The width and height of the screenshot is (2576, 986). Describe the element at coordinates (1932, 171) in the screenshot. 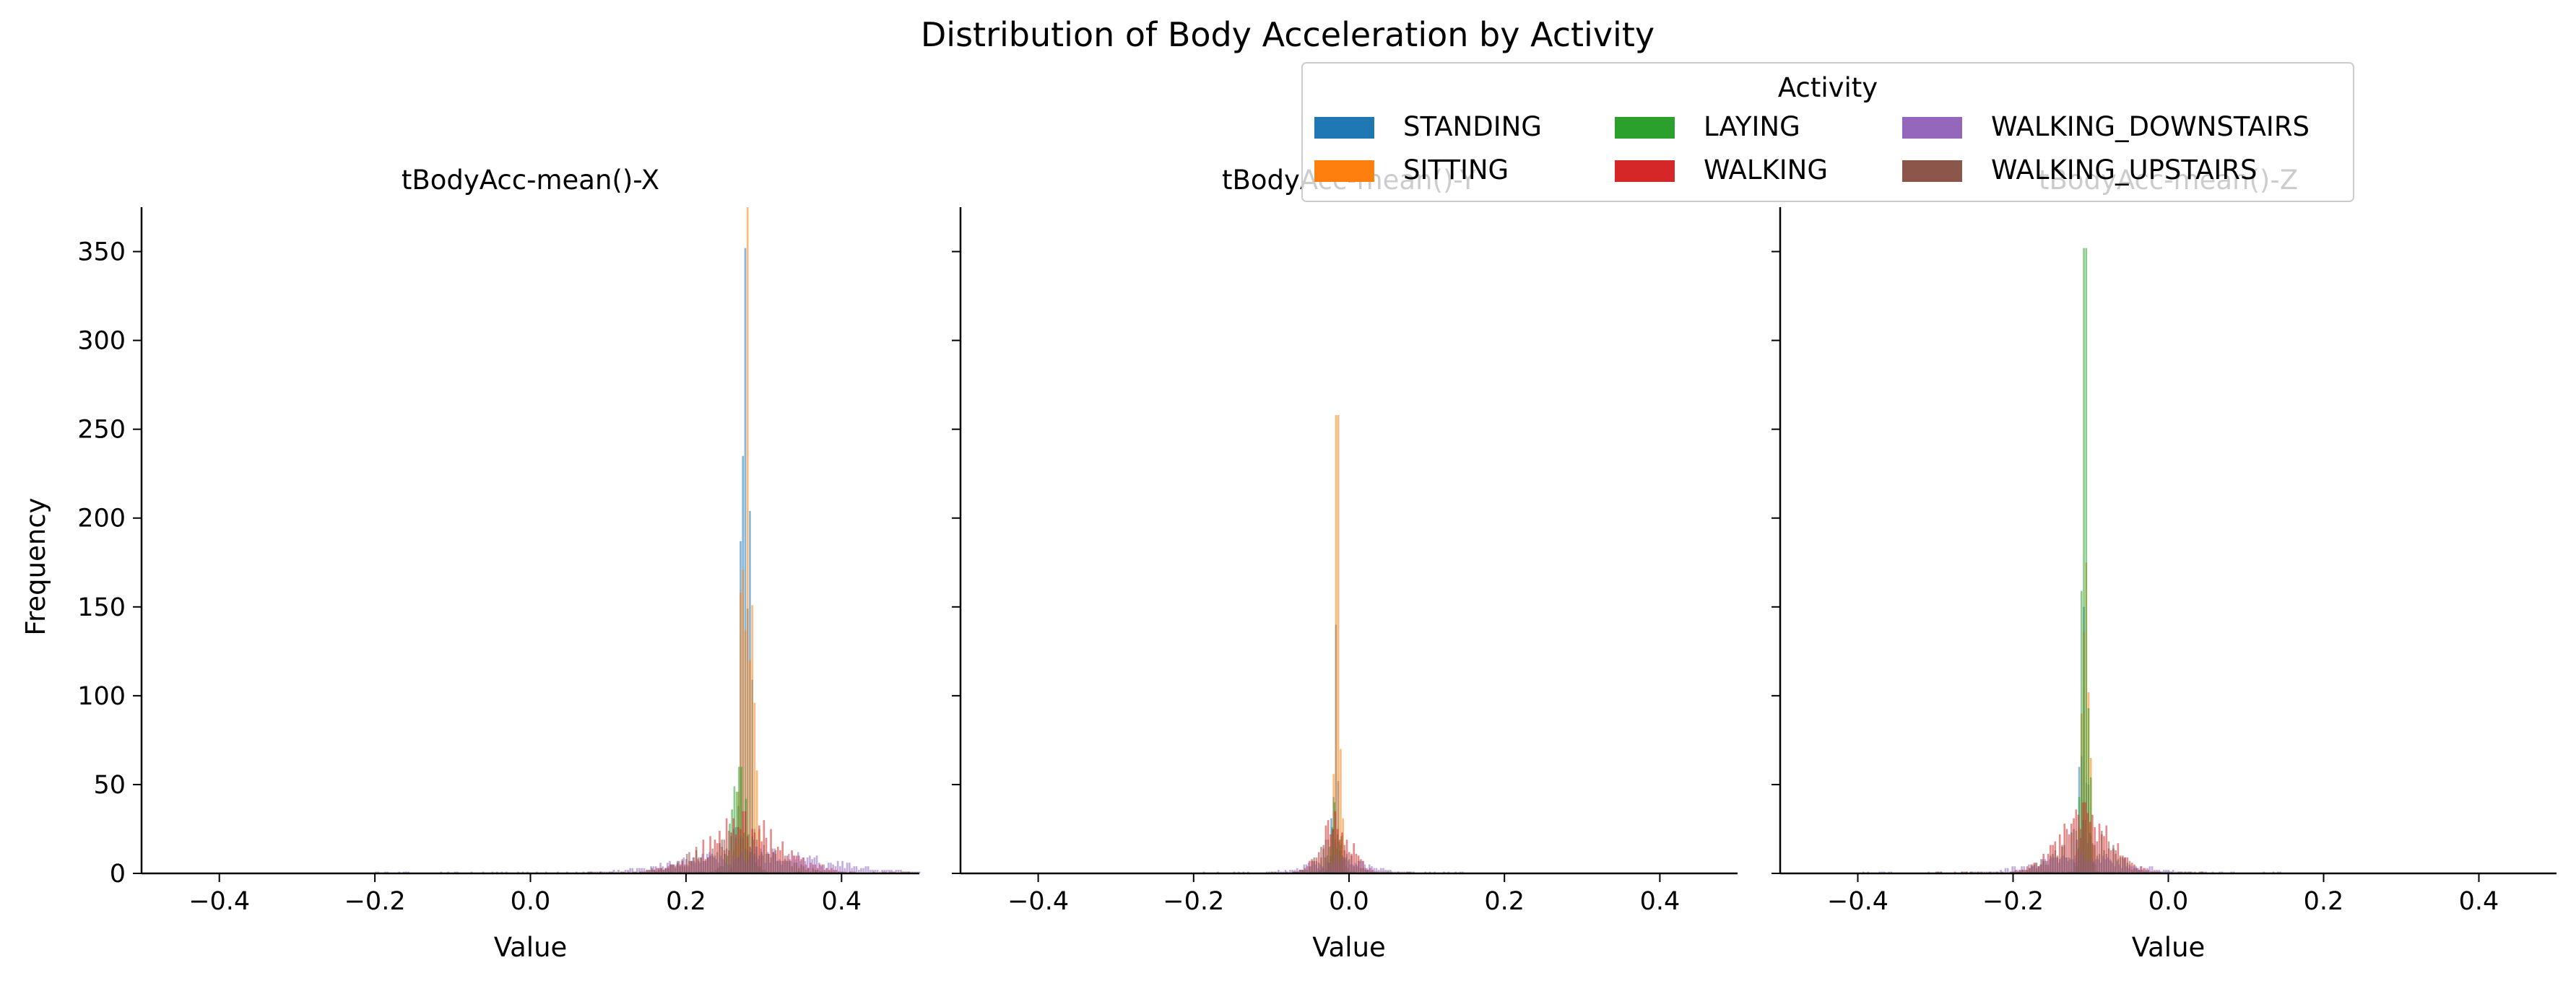

I see `legend-swatch-walking-upstairs` at that location.